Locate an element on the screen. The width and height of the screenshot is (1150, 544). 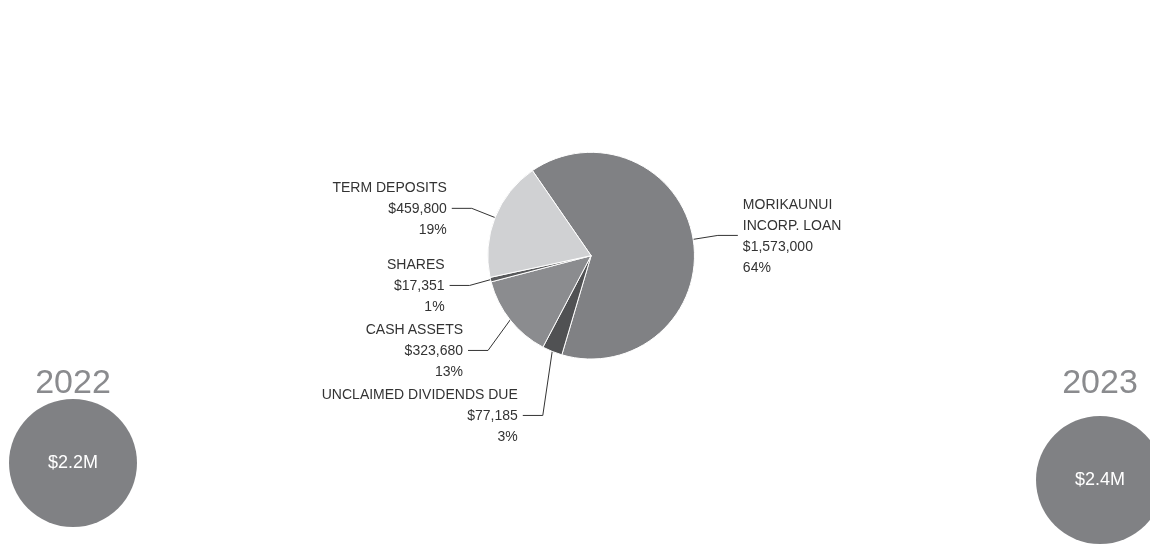
slice-label: CASH ASSETS is located at coordinates (414, 329).